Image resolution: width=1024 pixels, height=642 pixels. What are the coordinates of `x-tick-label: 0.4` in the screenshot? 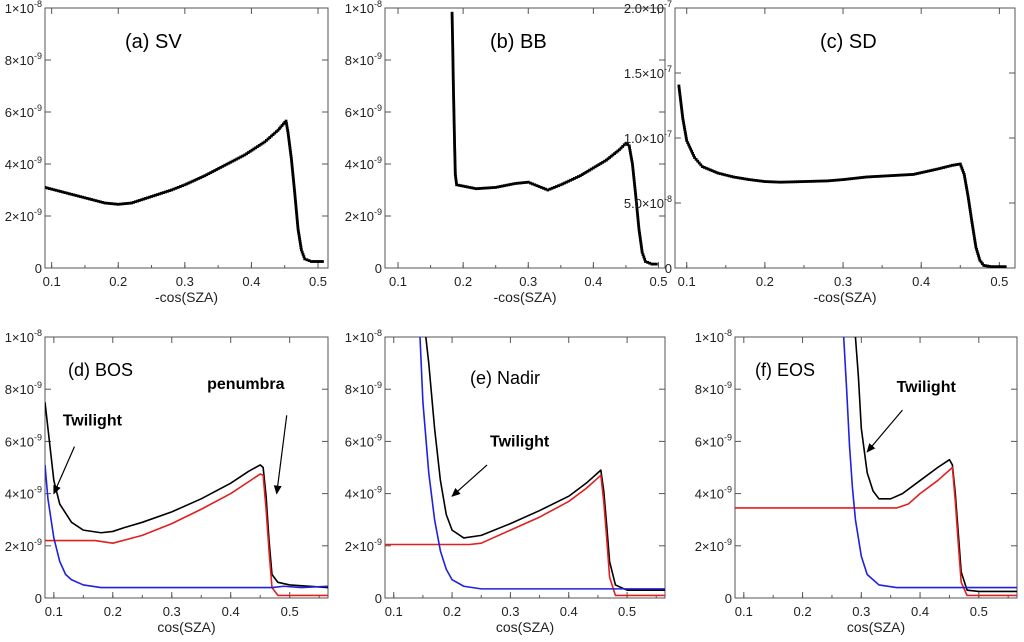 It's located at (920, 611).